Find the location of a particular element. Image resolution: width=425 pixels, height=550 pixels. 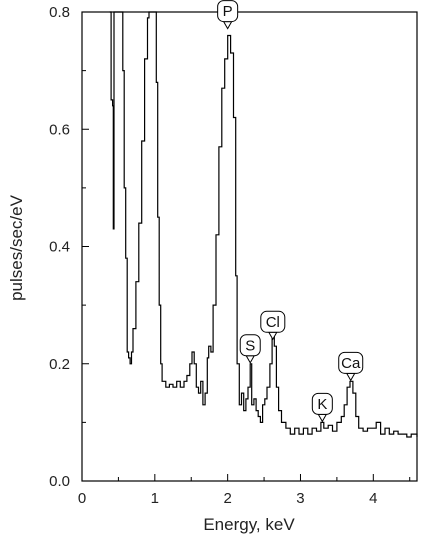

x-tick-label: 4 is located at coordinates (373, 498).